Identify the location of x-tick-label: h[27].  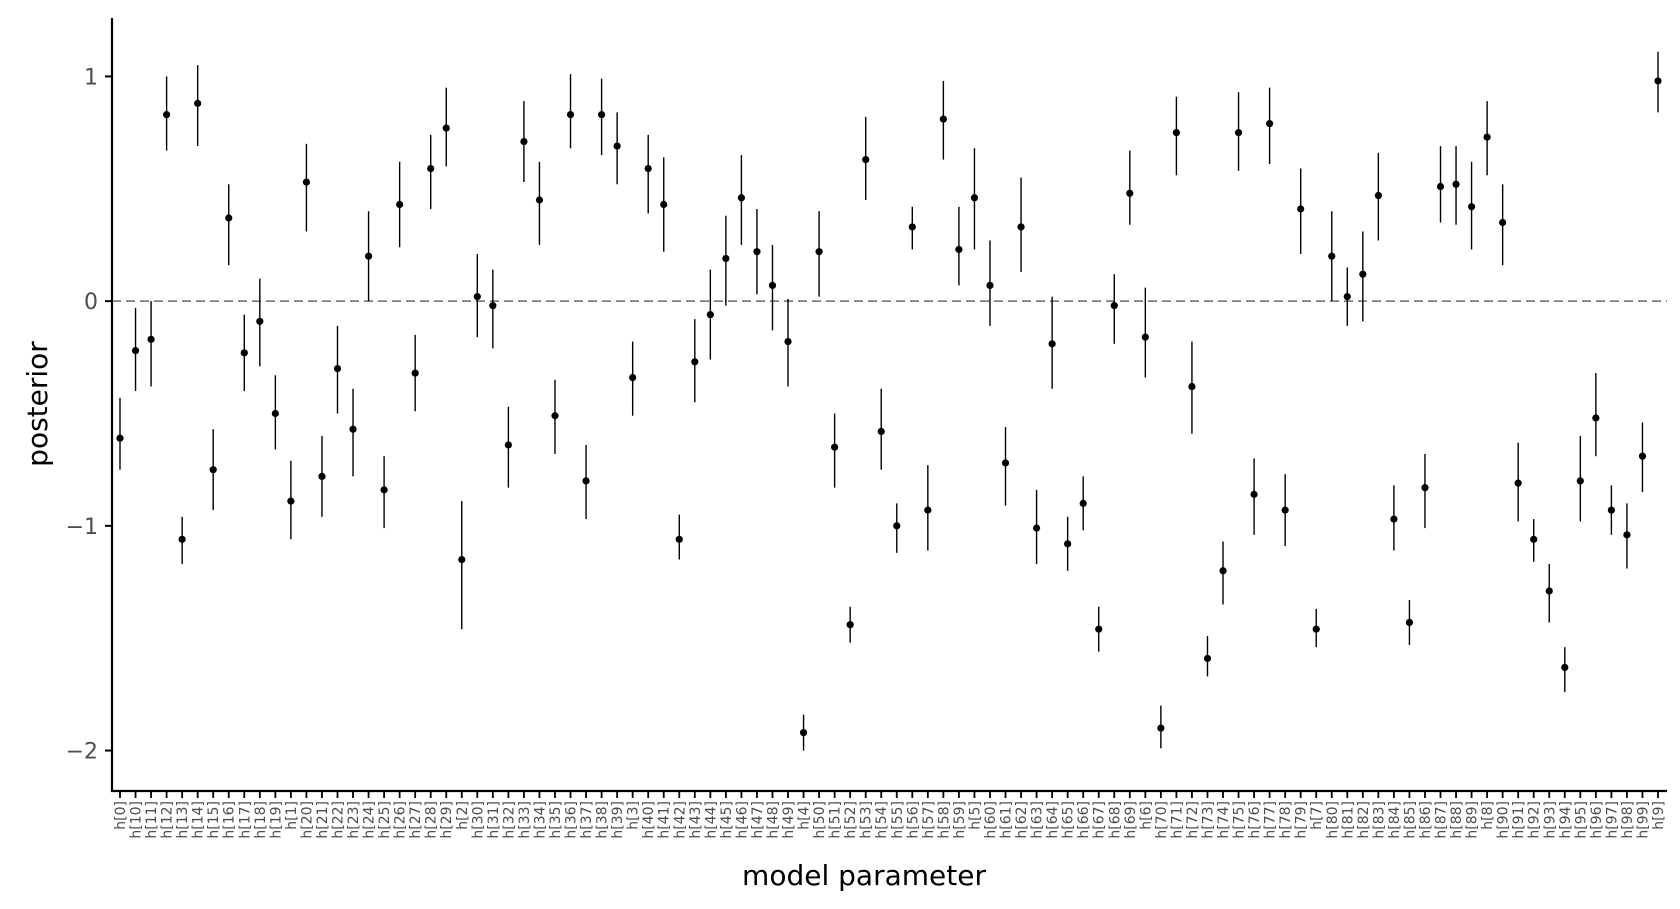
(416, 820).